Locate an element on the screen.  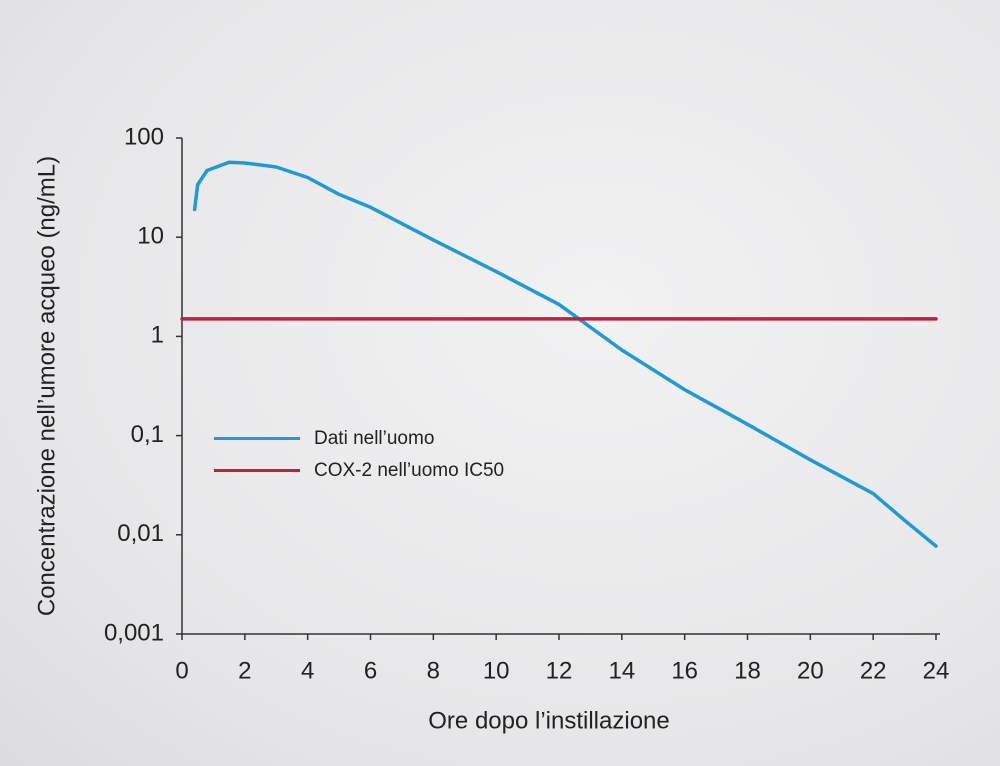
legend-item: Dati nell’uomo is located at coordinates (364, 439).